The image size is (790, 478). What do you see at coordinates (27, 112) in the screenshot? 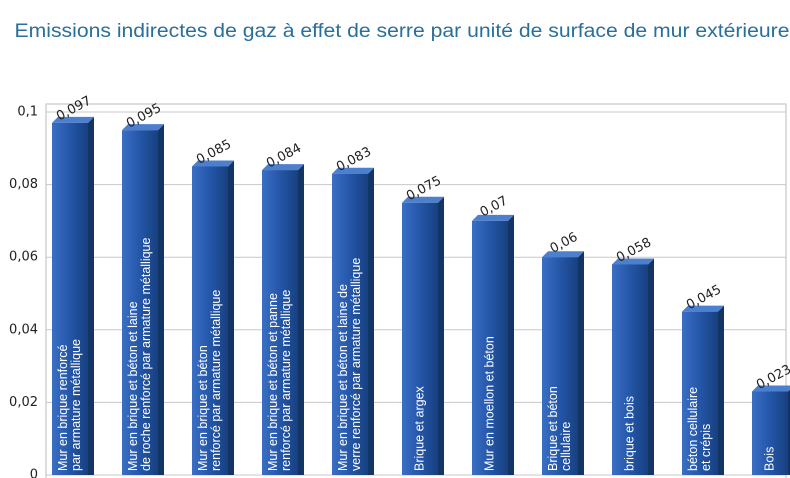
I see `y-tick-label: 0,1` at bounding box center [27, 112].